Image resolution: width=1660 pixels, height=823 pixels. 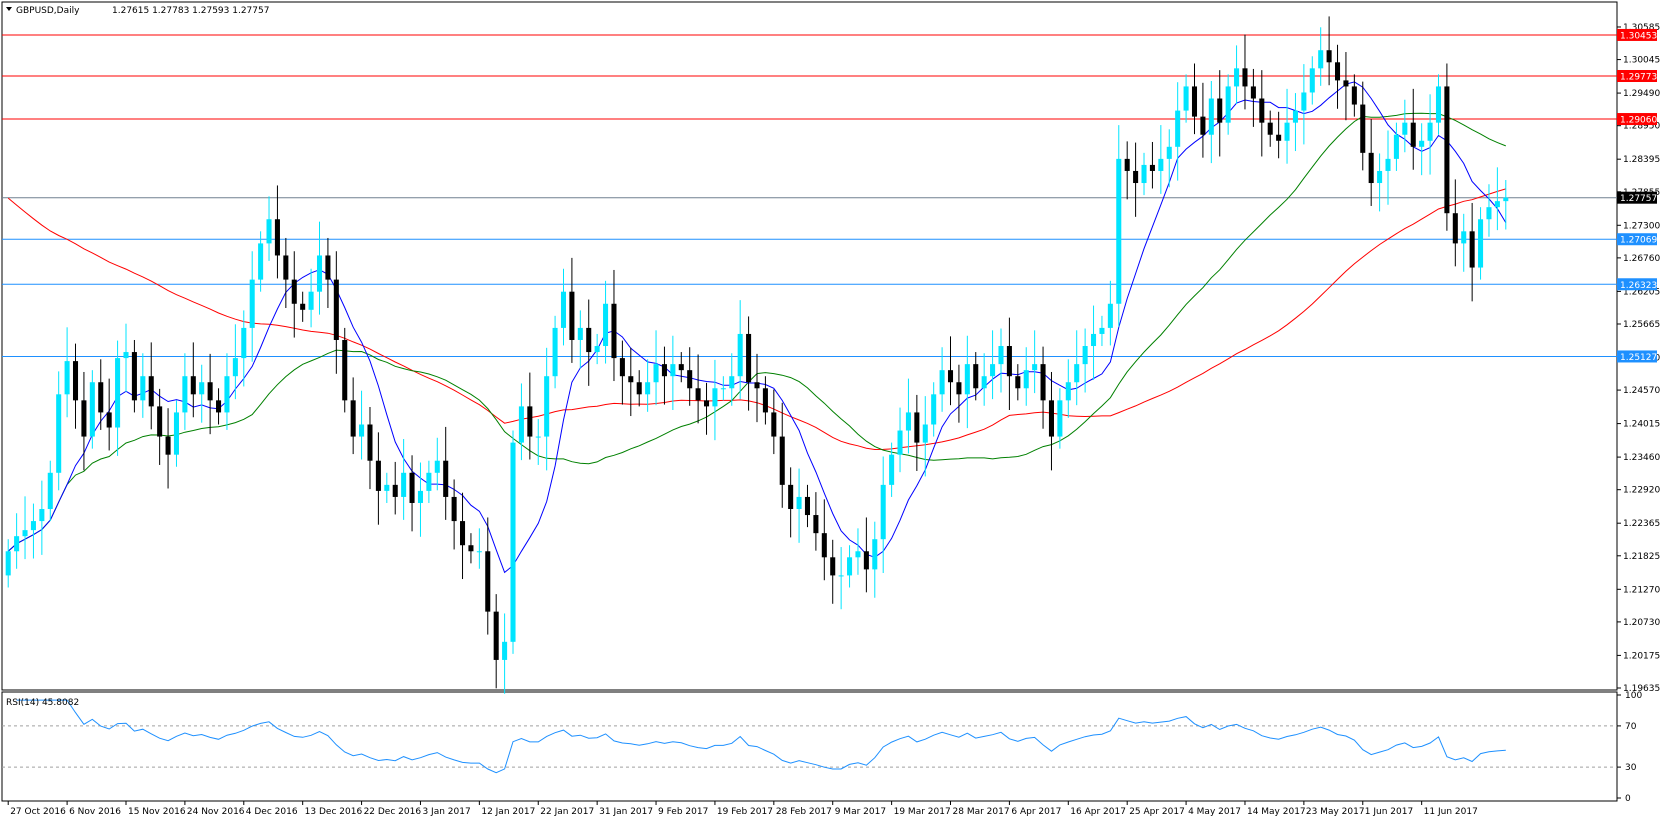 I want to click on date-tick-label-8: 12 Jan 2017, so click(x=508, y=812).